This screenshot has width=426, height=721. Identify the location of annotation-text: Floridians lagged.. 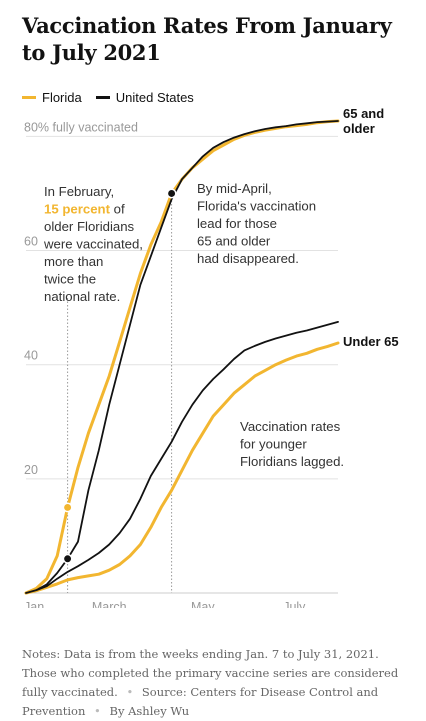
(292, 461).